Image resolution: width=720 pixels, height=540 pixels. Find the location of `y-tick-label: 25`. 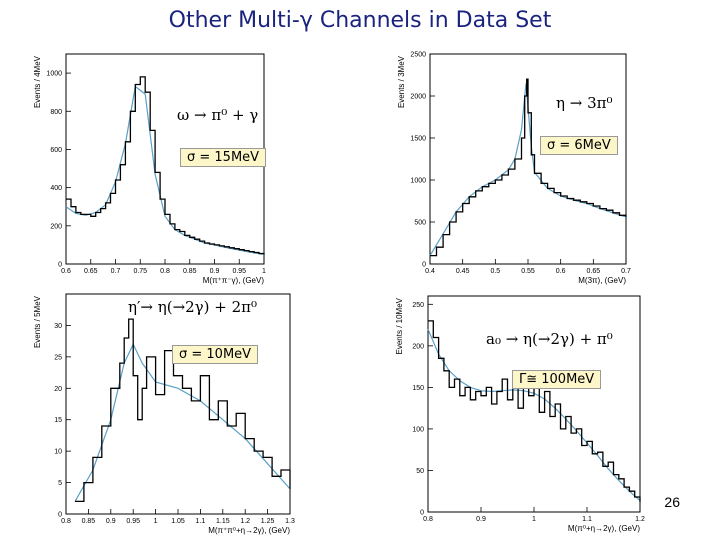

y-tick-label: 25 is located at coordinates (58, 357).